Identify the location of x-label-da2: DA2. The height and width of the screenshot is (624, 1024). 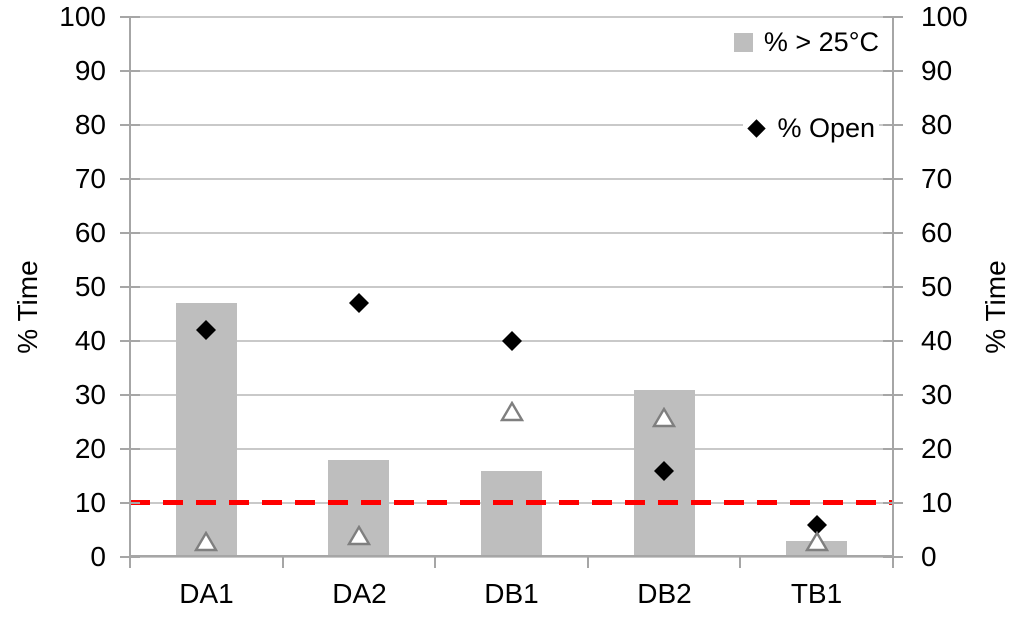
(359, 593).